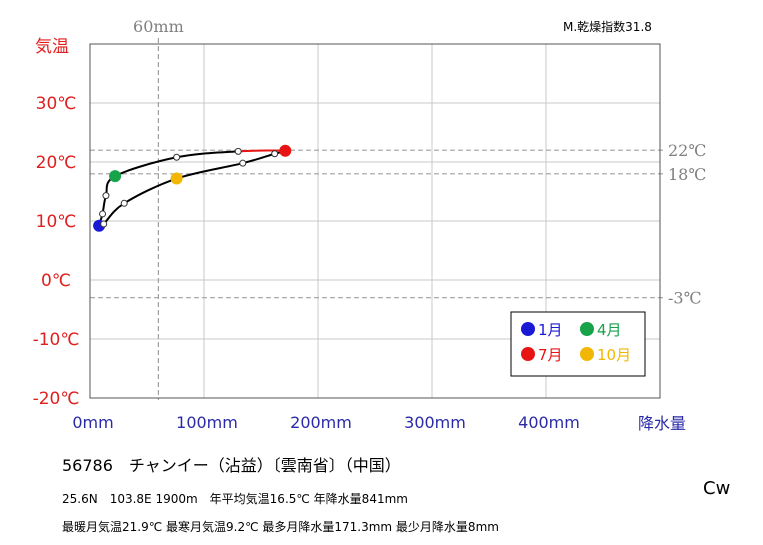  I want to click on y-axis-label: 気温, so click(52, 47).